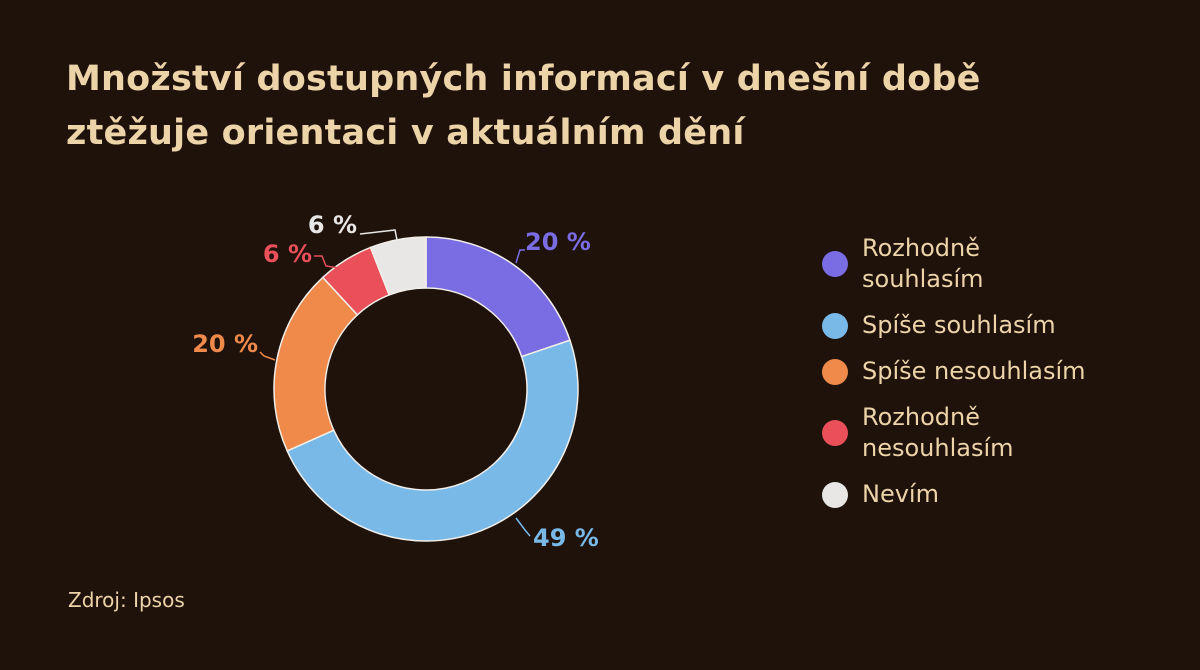 This screenshot has width=1200, height=670. What do you see at coordinates (287, 254) in the screenshot?
I see `data-label-4: 6 %` at bounding box center [287, 254].